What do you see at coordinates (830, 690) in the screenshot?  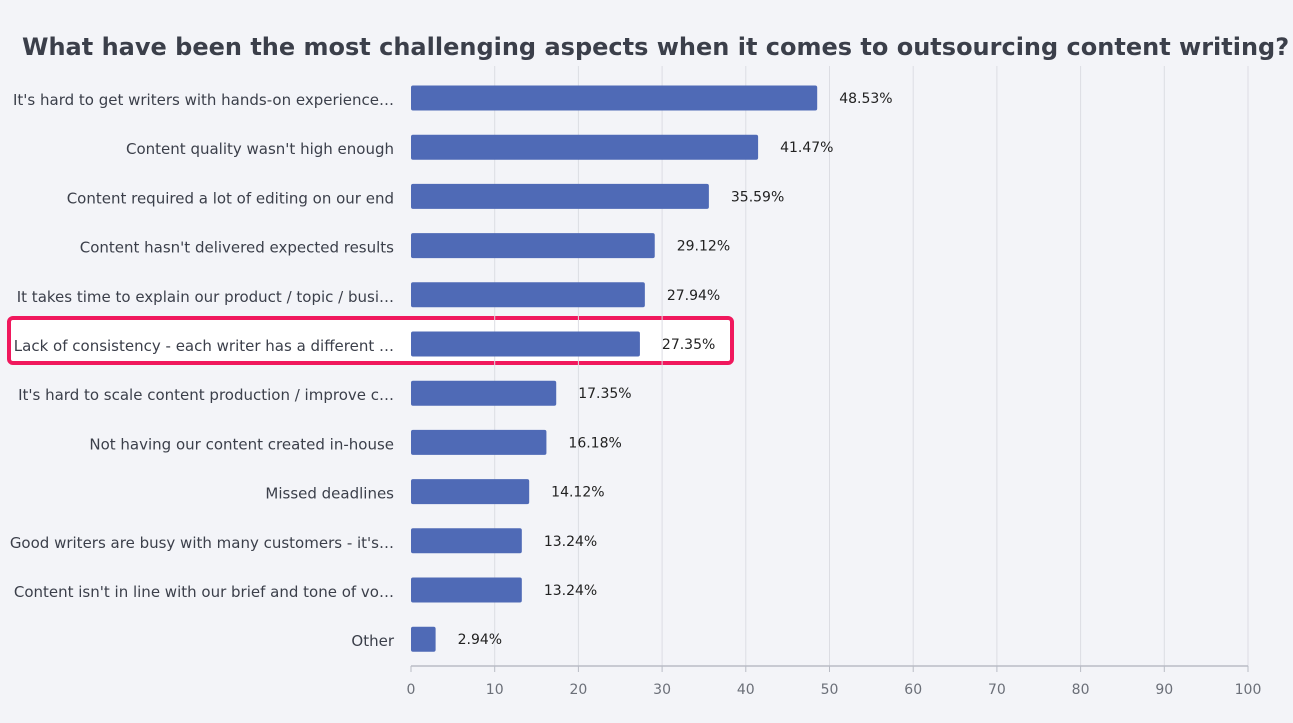 I see `x-tick-label: 50` at bounding box center [830, 690].